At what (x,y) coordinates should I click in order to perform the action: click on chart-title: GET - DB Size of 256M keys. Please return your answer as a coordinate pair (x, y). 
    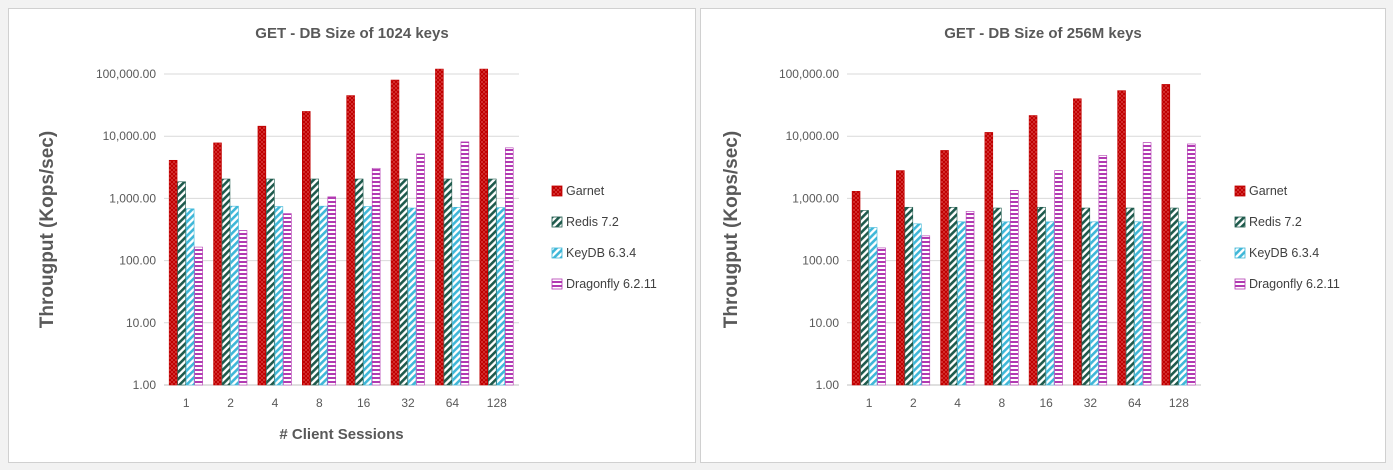
    Looking at the image, I should click on (1043, 33).